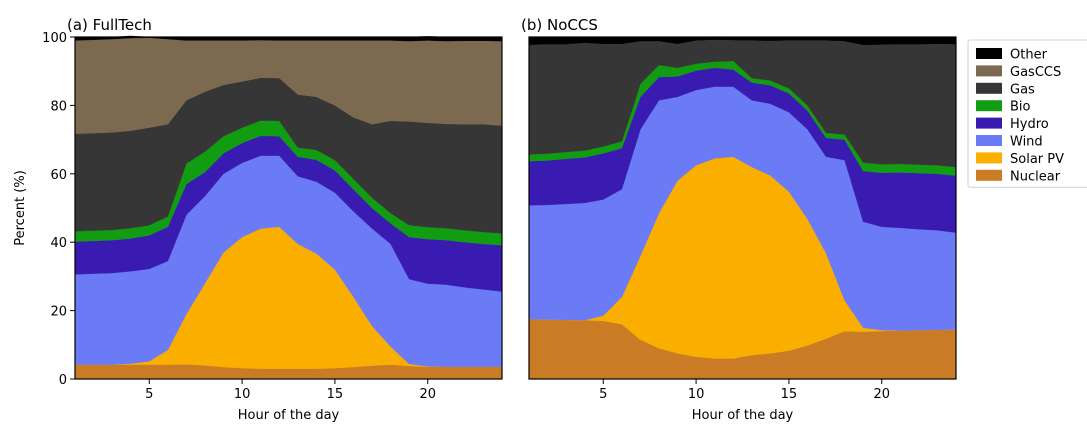 This screenshot has width=1087, height=429. I want to click on y-axis-label: Percent (%), so click(20, 208).